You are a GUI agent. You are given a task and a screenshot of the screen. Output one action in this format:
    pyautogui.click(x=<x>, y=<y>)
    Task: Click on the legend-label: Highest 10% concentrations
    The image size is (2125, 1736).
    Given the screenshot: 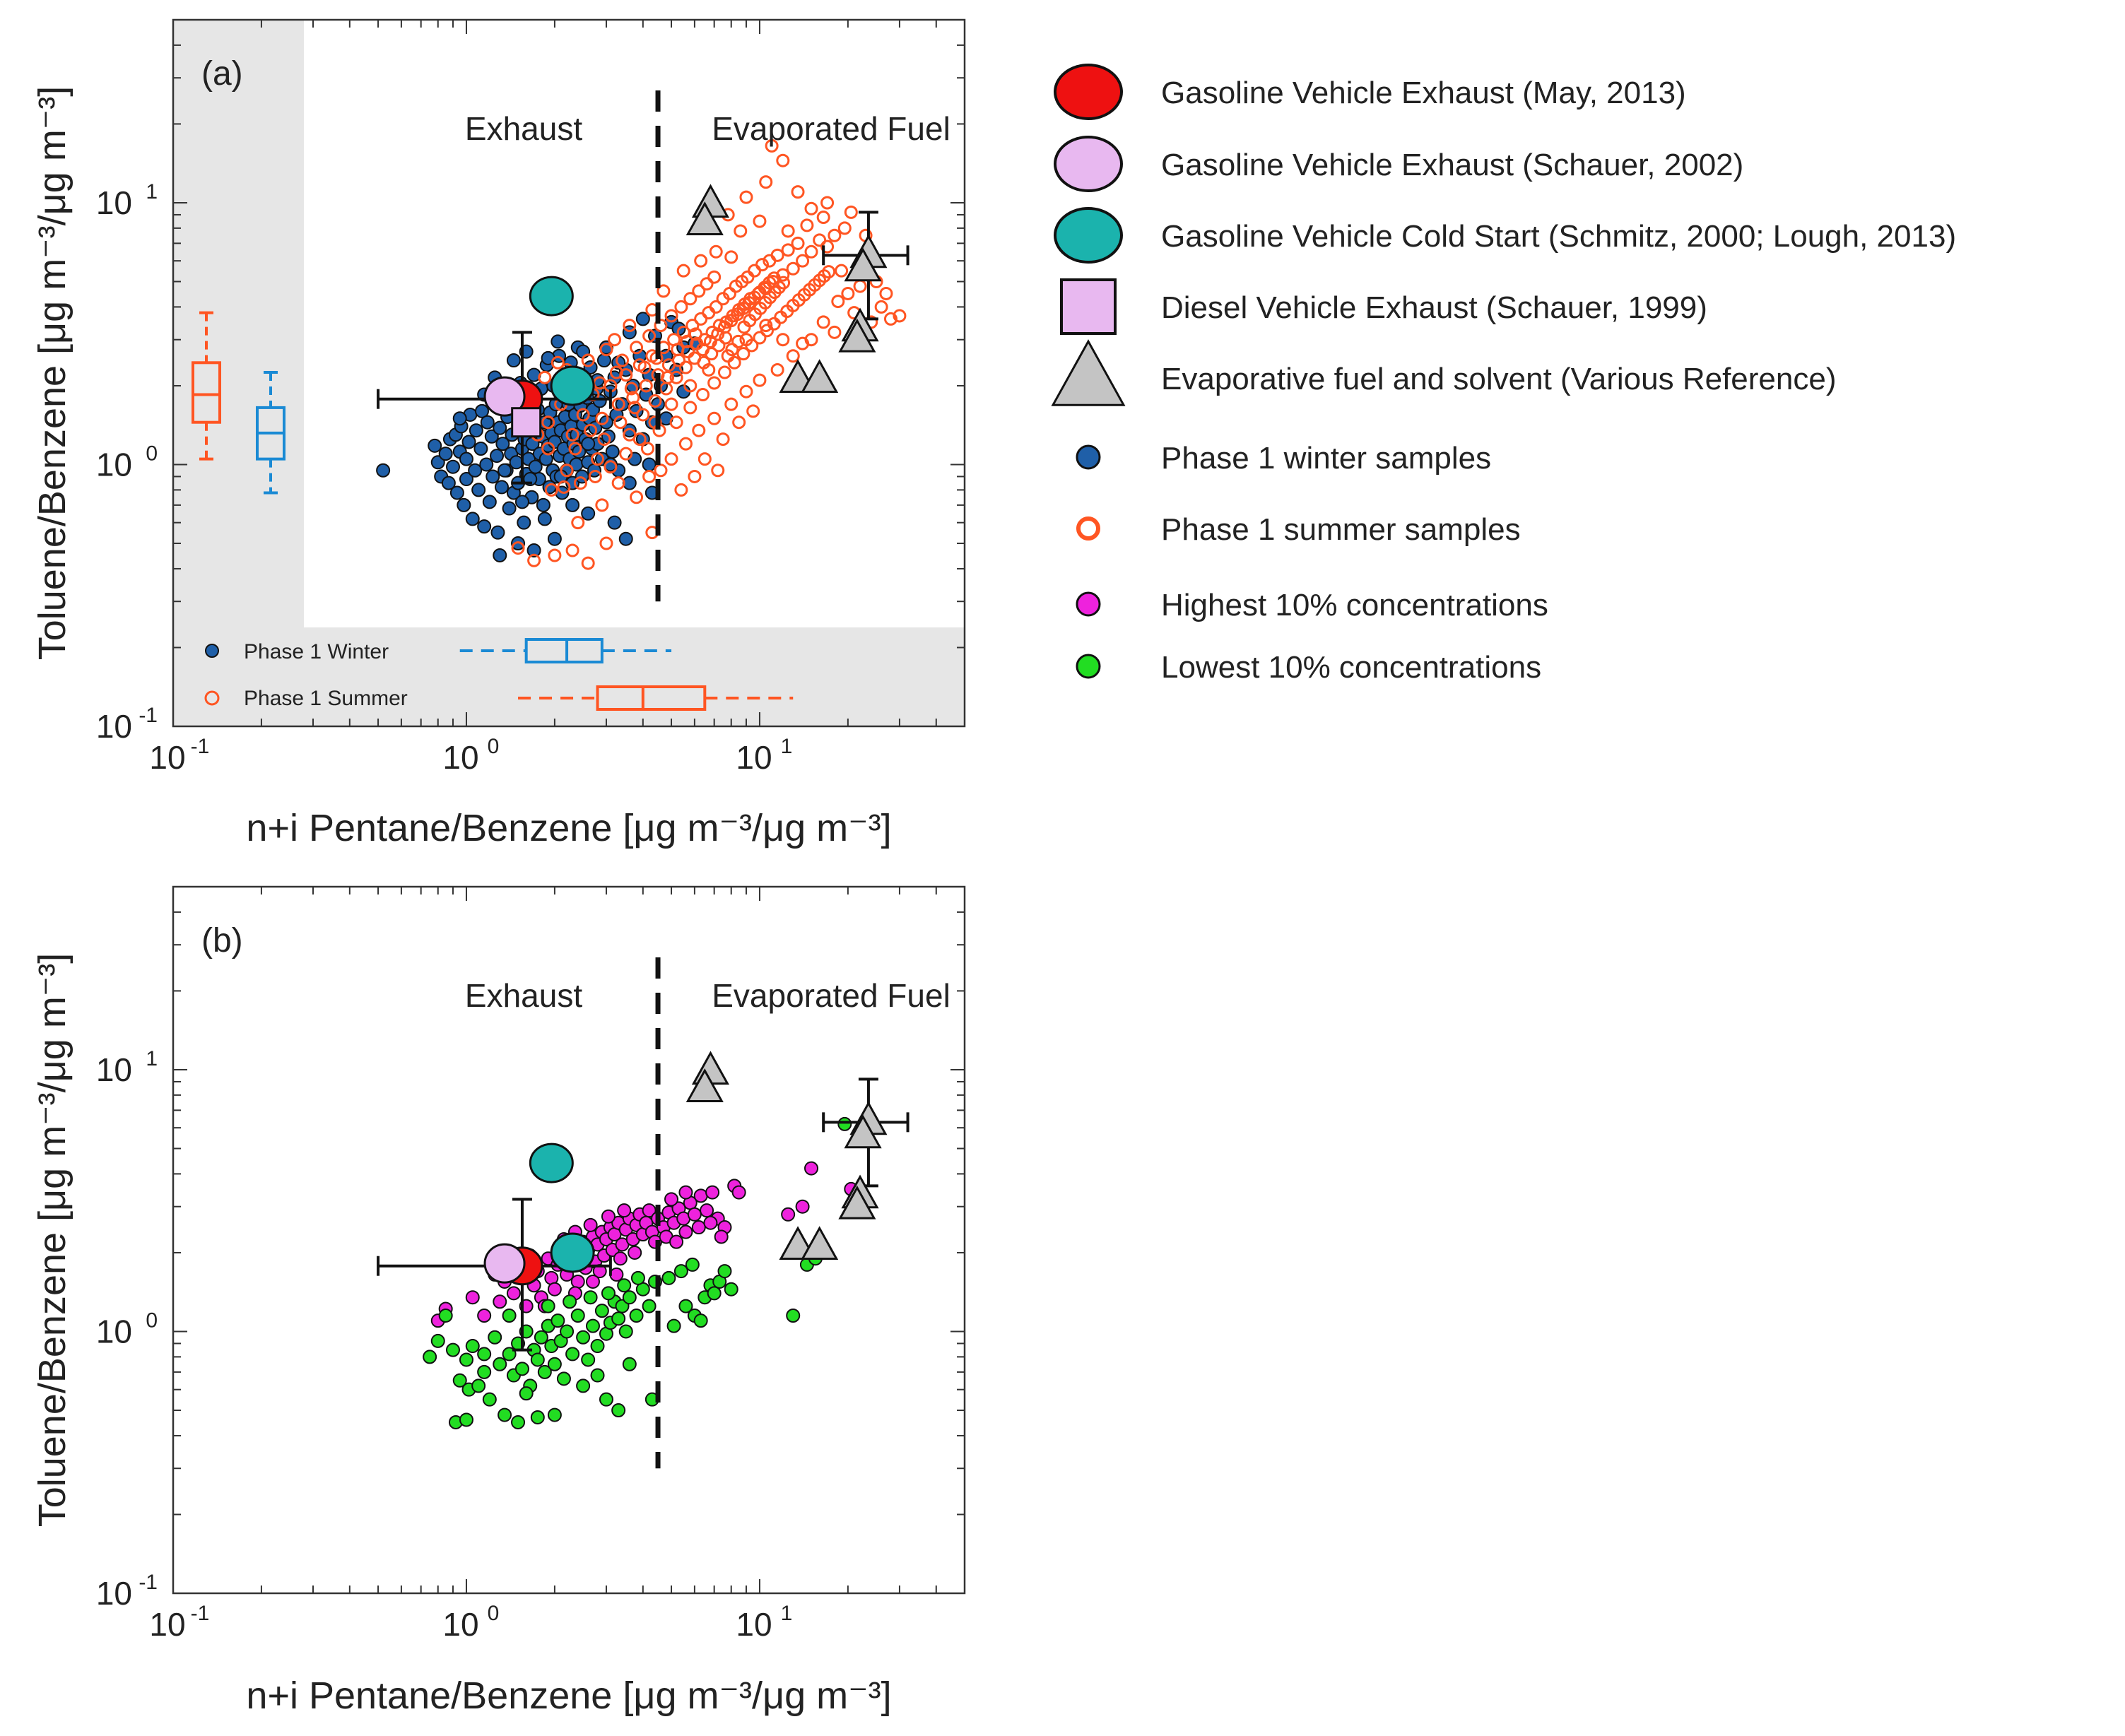 What is the action you would take?
    pyautogui.click(x=1354, y=605)
    